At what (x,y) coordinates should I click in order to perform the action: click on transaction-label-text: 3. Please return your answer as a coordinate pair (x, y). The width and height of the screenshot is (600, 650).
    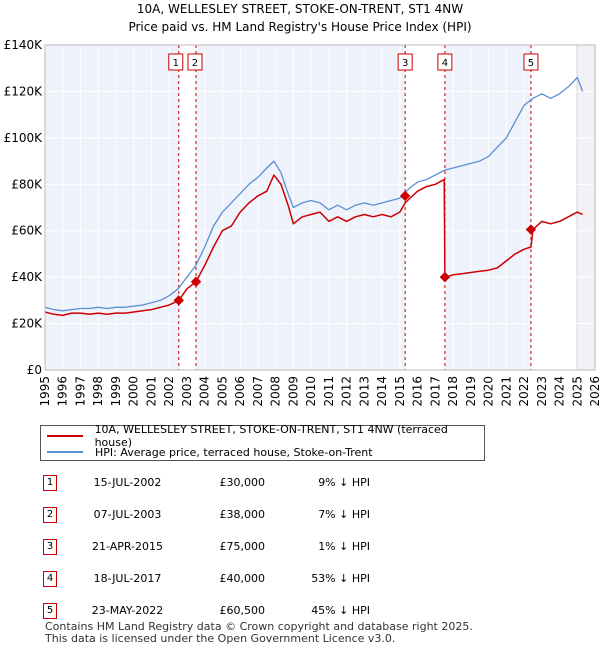
    Looking at the image, I should click on (405, 63).